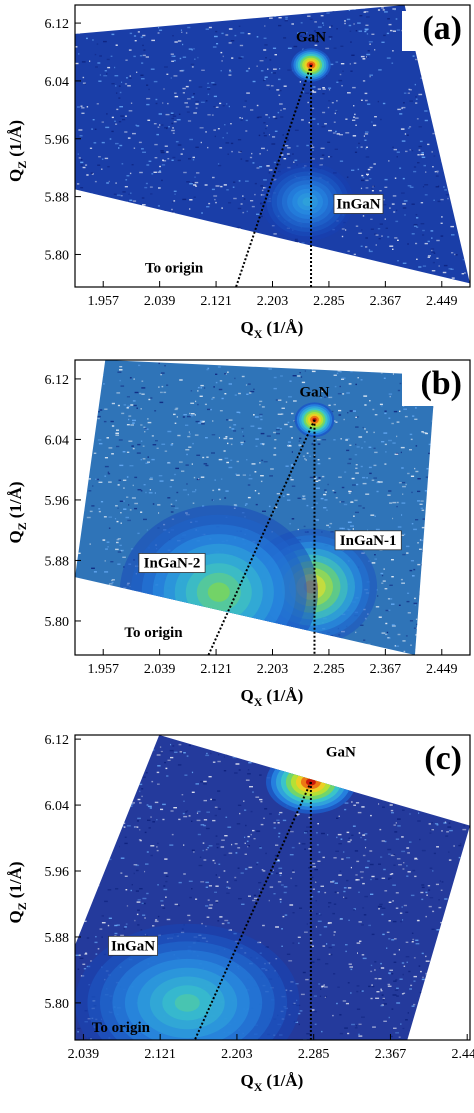 Image resolution: width=474 pixels, height=1113 pixels. I want to click on panel-label: (c), so click(443, 758).